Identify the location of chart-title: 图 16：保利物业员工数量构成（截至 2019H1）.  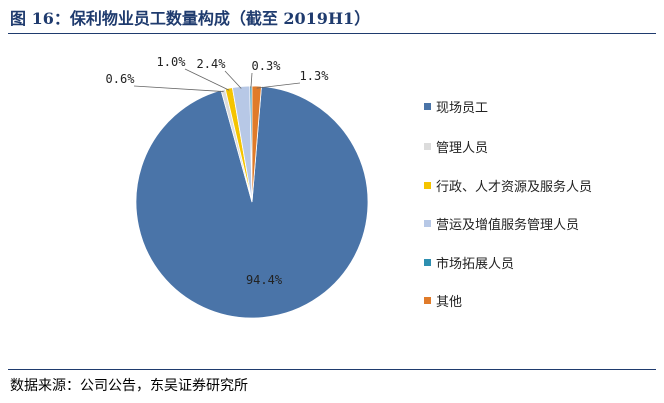
(190, 18).